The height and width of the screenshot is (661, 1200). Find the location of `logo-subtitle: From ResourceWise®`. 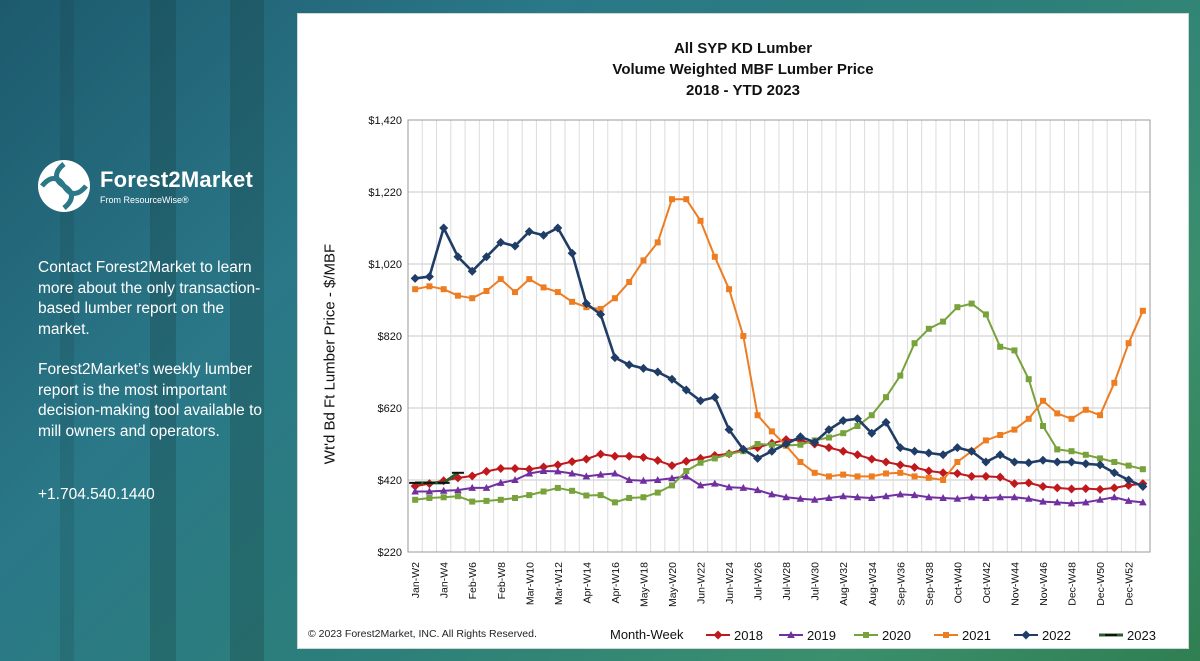

logo-subtitle: From ResourceWise® is located at coordinates (144, 200).